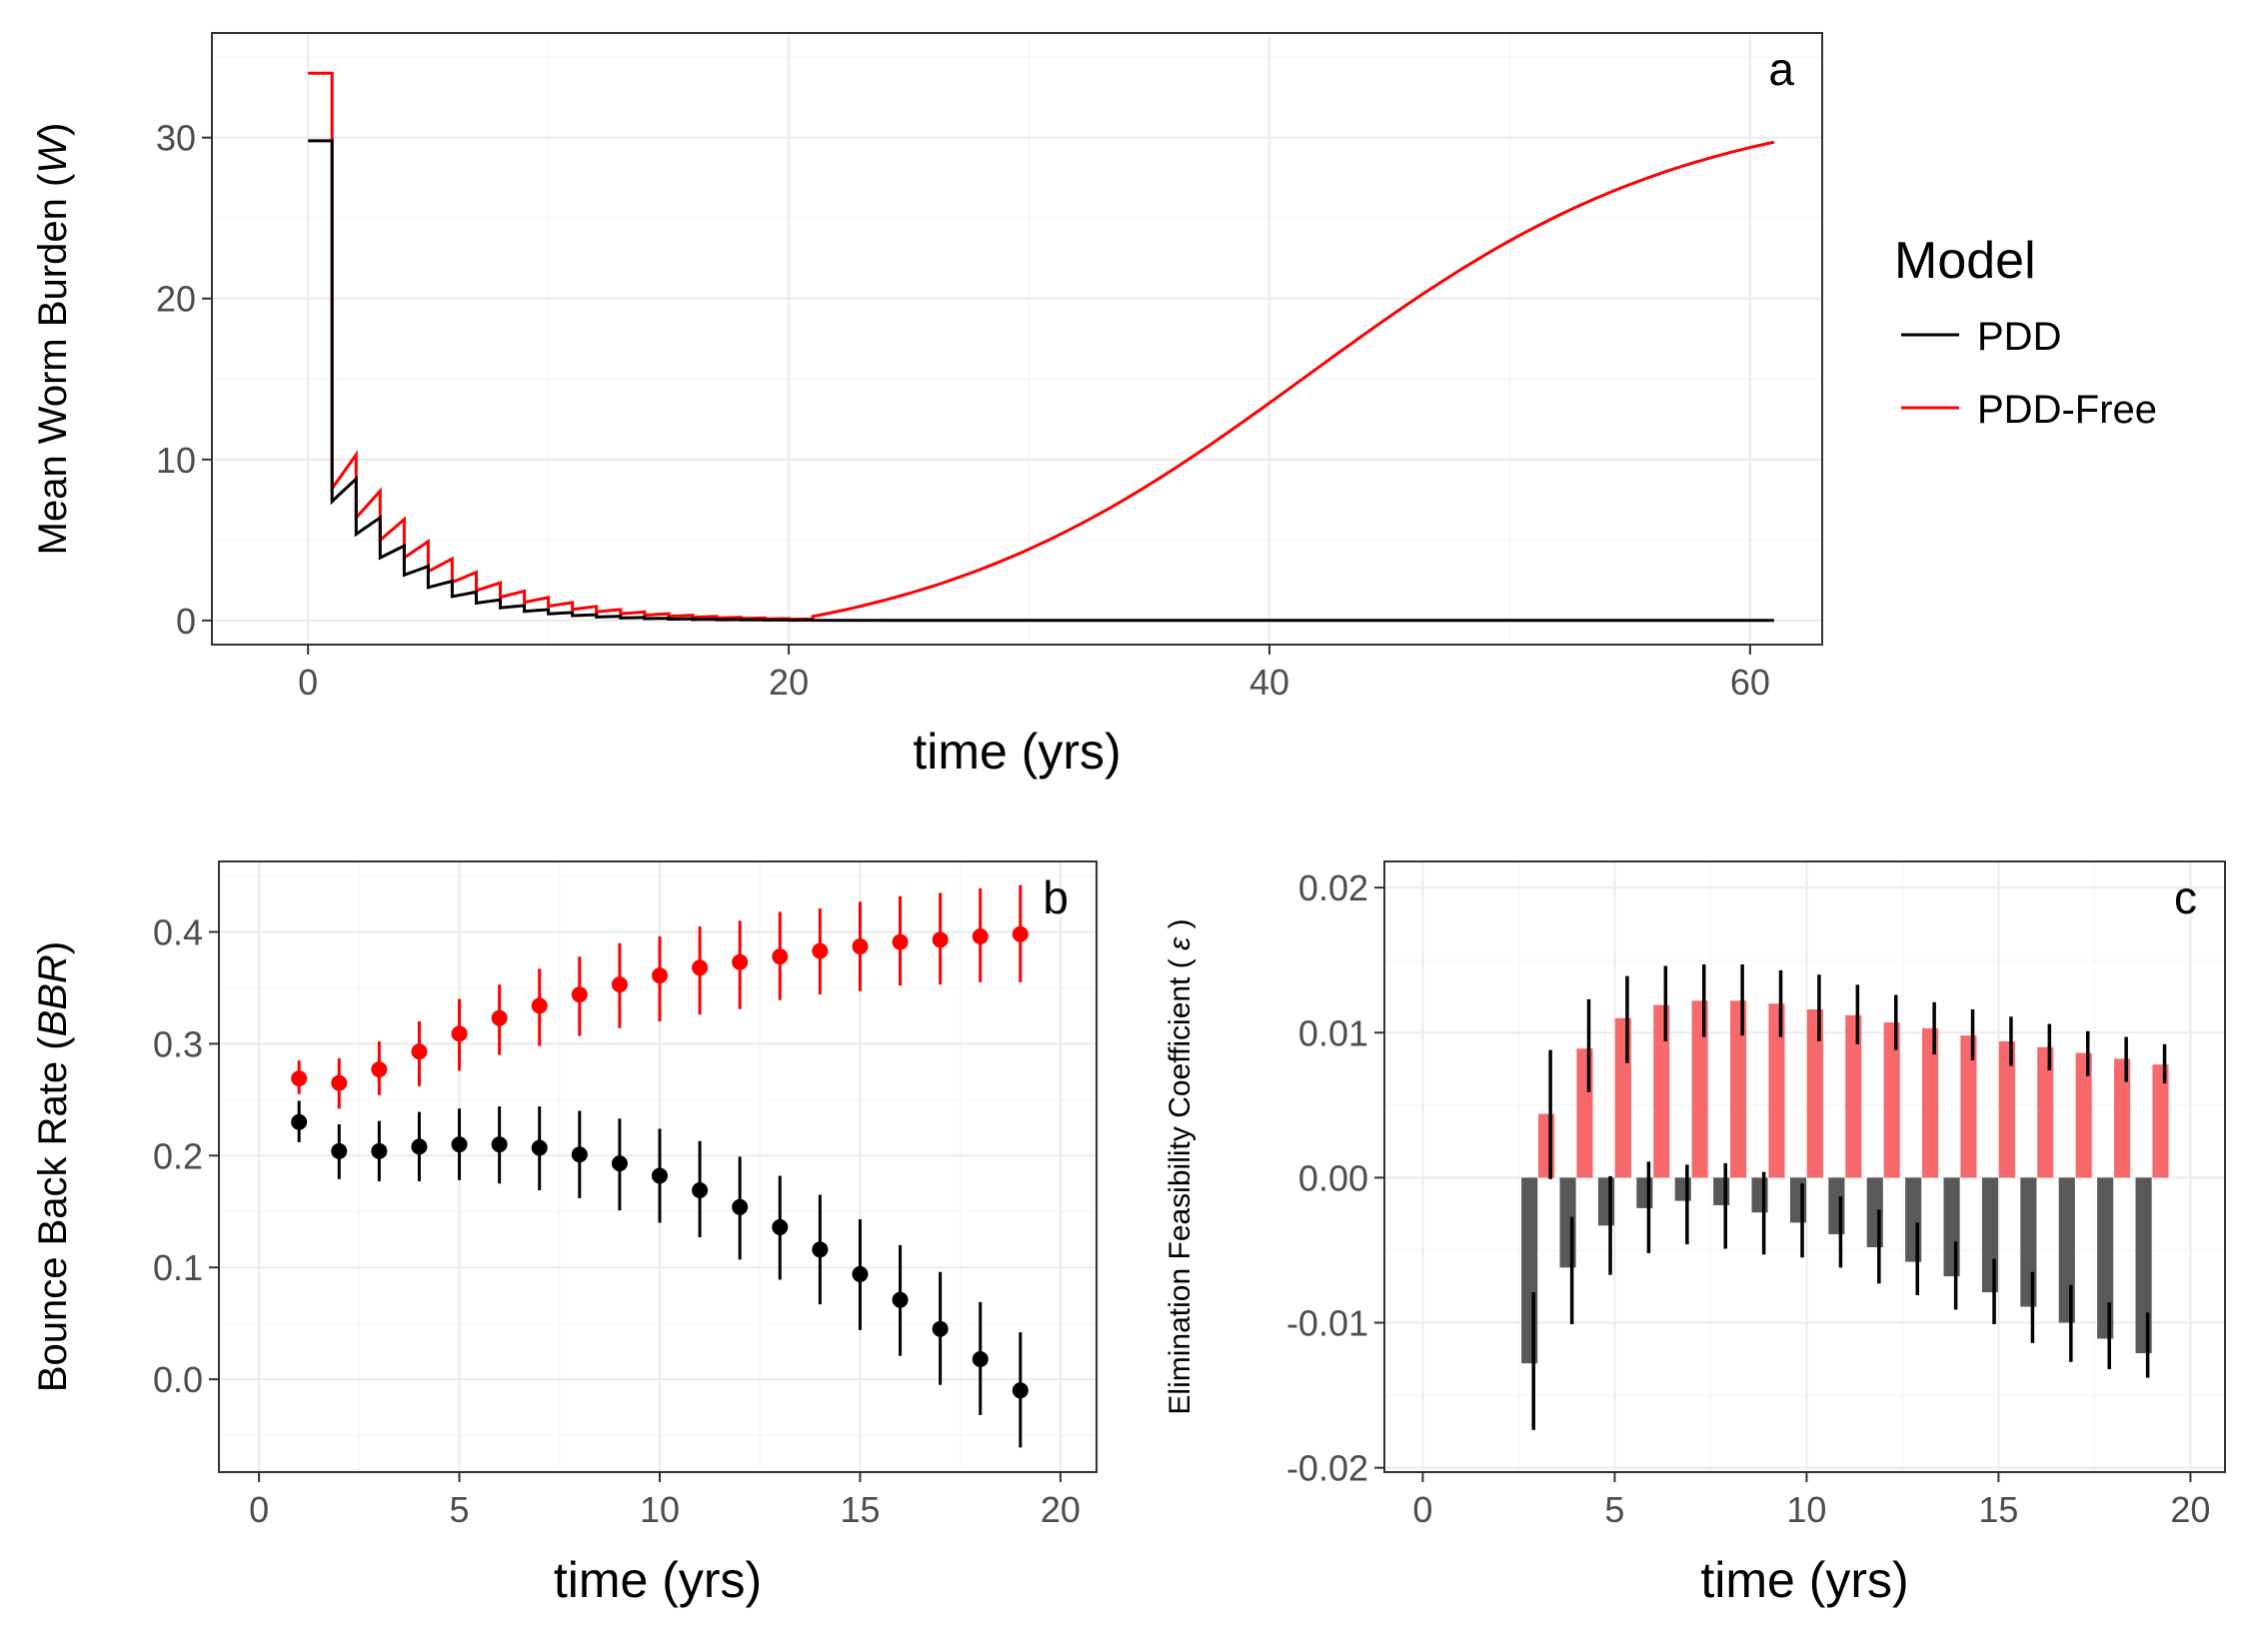 The height and width of the screenshot is (1652, 2249). Describe the element at coordinates (53, 947) in the screenshot. I see `panel-b-y-axis-title-part: )` at that location.